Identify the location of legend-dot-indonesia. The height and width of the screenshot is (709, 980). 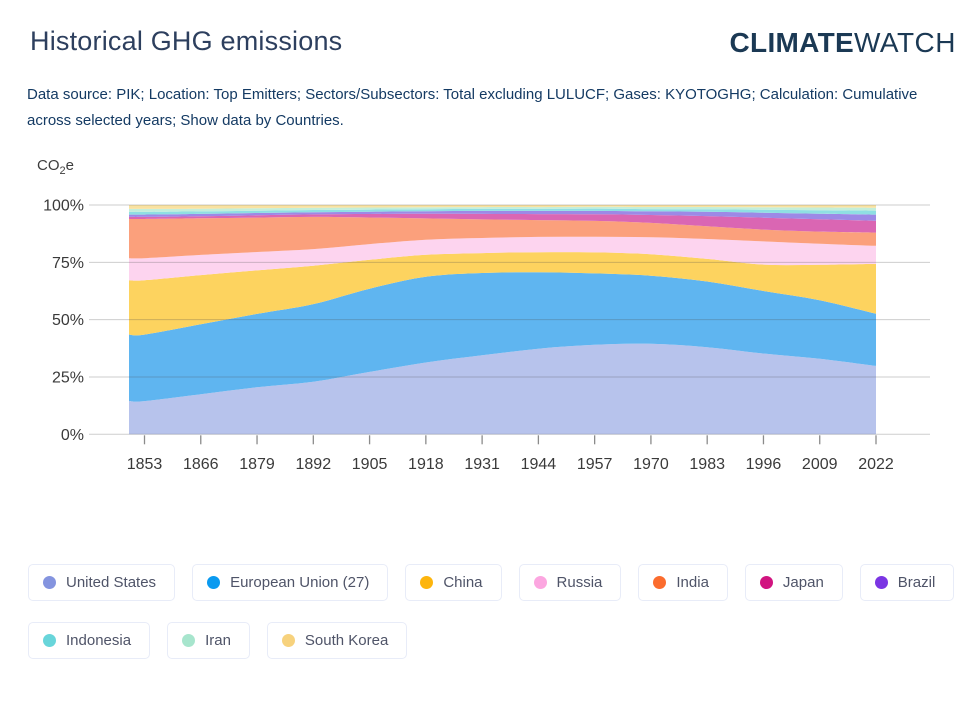
(49, 640).